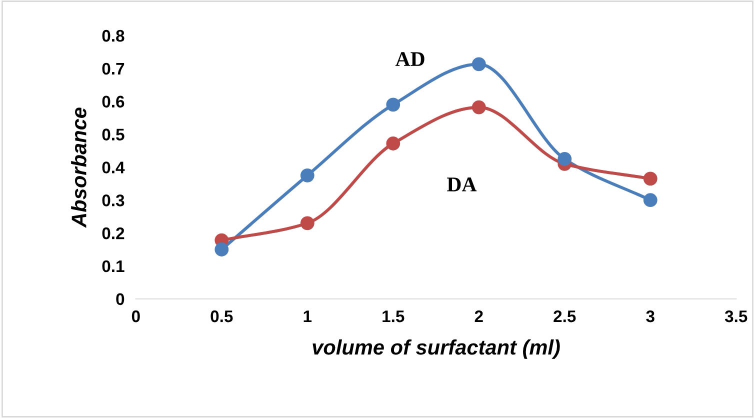  I want to click on text: DA, so click(462, 185).